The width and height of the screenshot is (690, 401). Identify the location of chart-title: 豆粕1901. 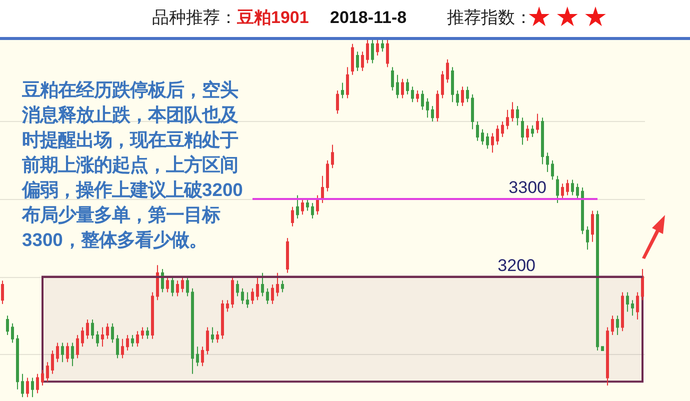
(273, 18).